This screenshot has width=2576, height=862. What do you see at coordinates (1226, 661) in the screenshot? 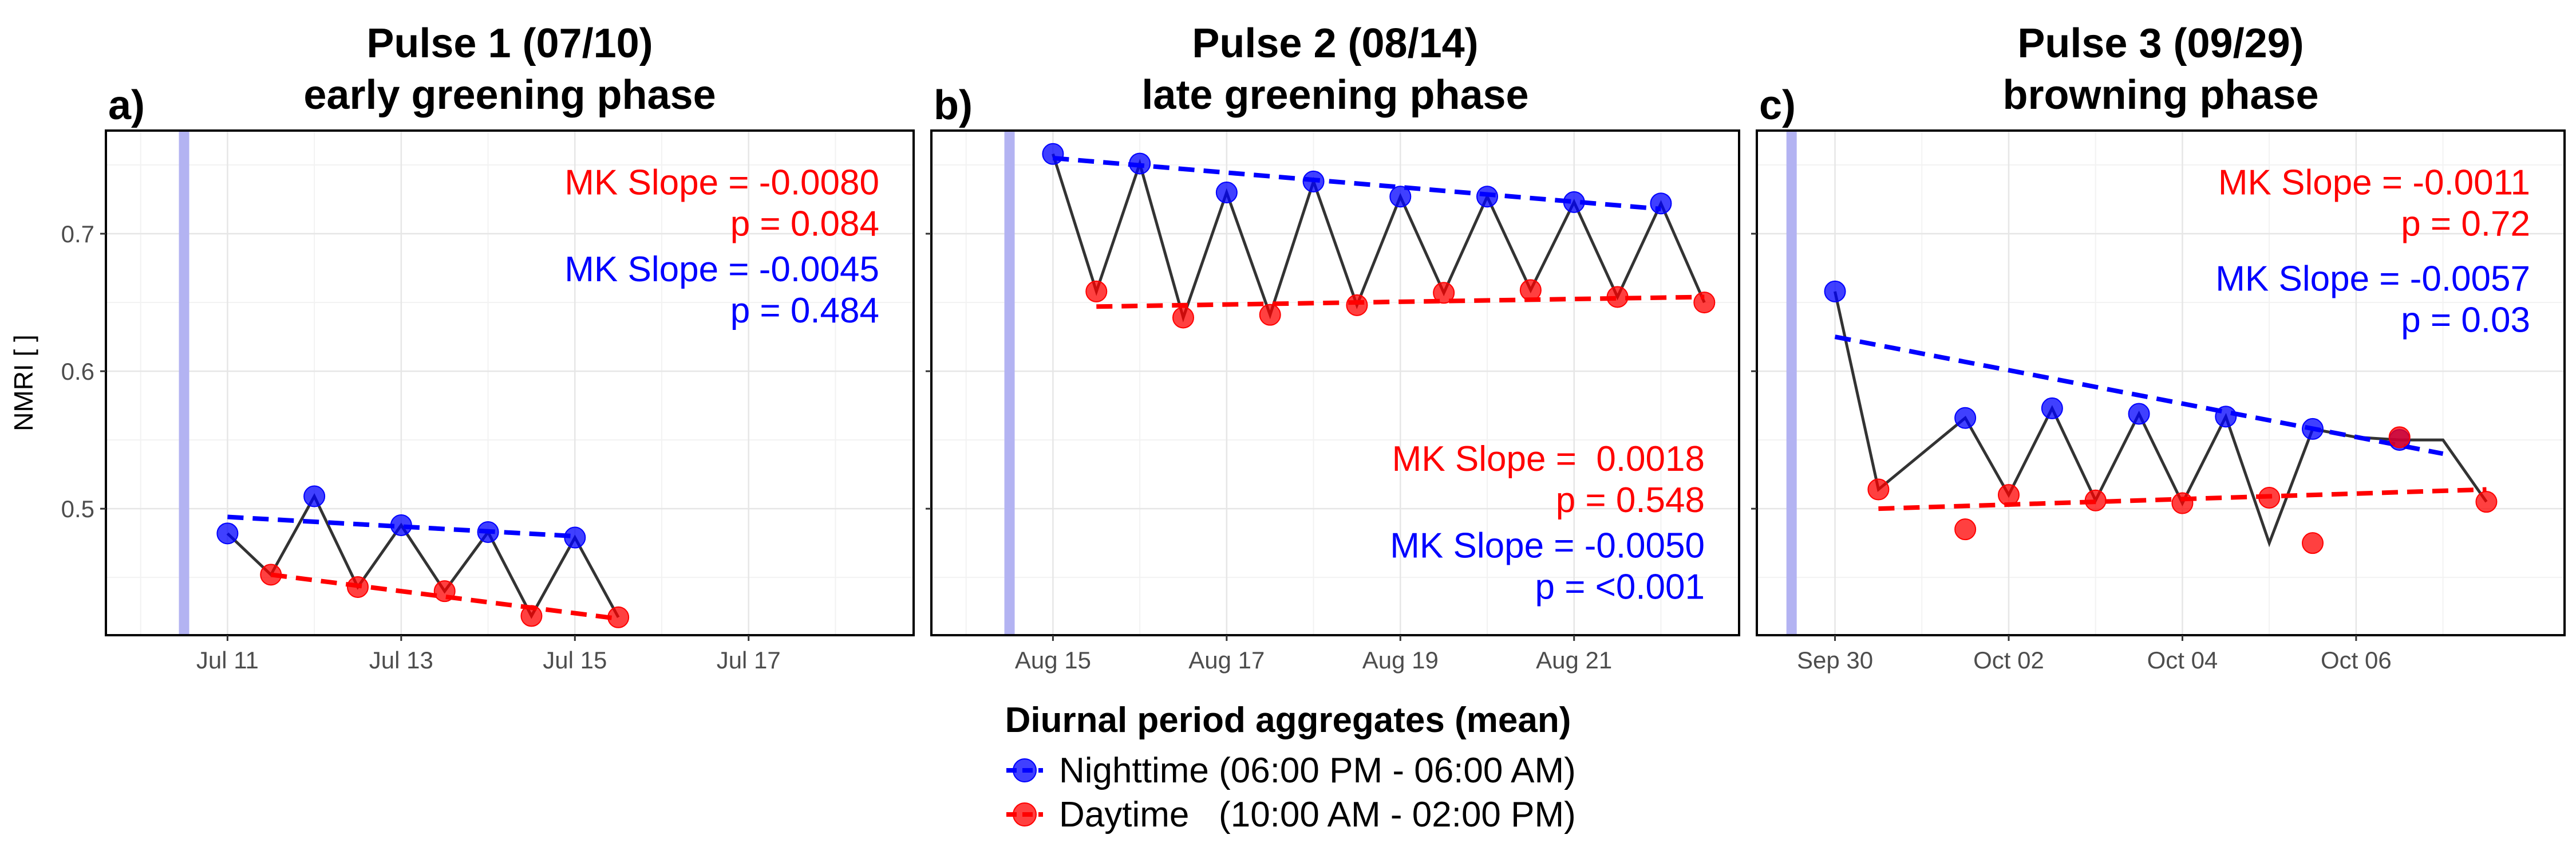
I see `x-tick-label: Aug 17` at bounding box center [1226, 661].